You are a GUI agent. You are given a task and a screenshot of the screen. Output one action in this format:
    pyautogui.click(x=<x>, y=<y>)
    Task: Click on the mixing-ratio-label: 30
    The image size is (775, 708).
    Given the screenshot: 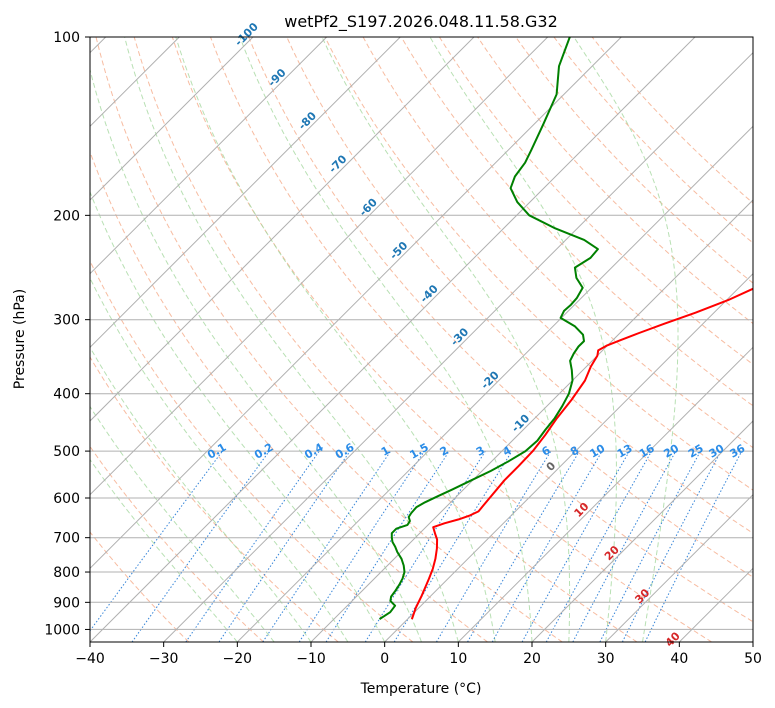 What is the action you would take?
    pyautogui.click(x=717, y=451)
    